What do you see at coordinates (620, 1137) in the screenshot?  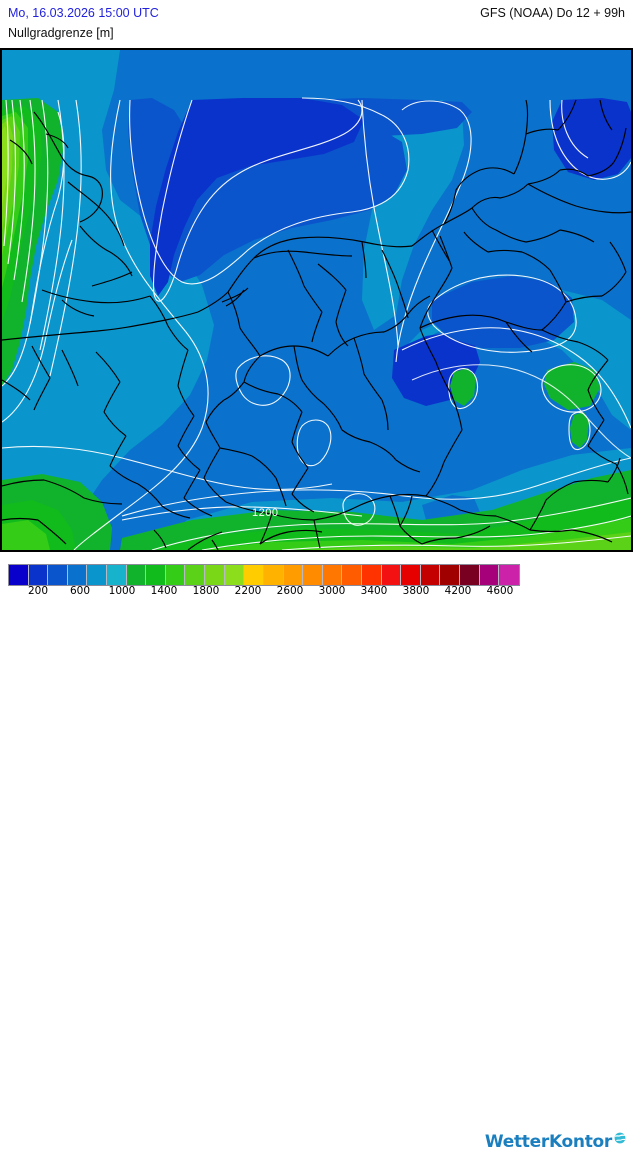 I see `globe-icon` at bounding box center [620, 1137].